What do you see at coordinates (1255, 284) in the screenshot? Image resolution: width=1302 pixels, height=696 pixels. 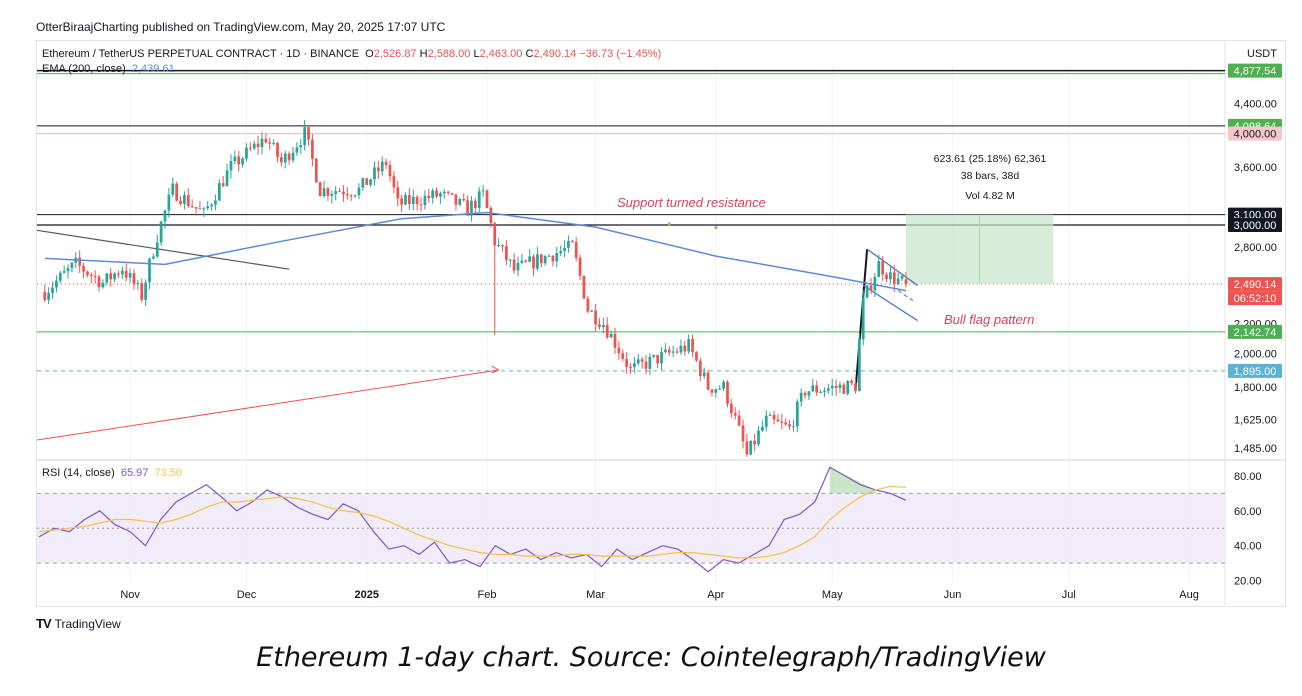 I see `price-label: 2,490.14` at bounding box center [1255, 284].